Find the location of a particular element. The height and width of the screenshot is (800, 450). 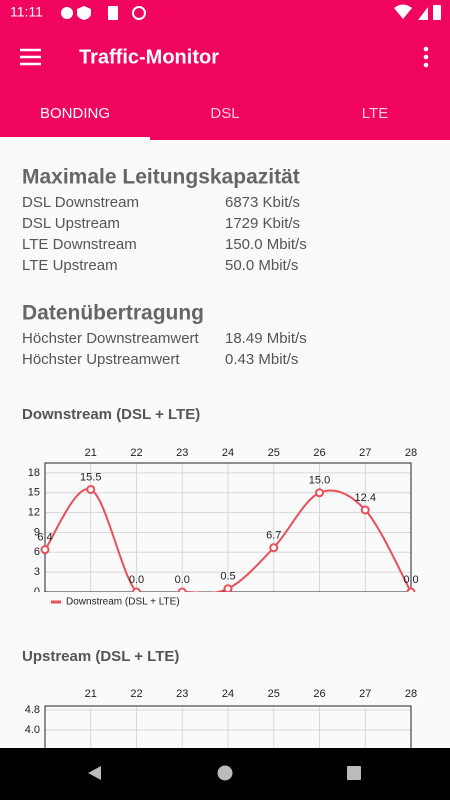

y-tick-label: 18 is located at coordinates (34, 473).